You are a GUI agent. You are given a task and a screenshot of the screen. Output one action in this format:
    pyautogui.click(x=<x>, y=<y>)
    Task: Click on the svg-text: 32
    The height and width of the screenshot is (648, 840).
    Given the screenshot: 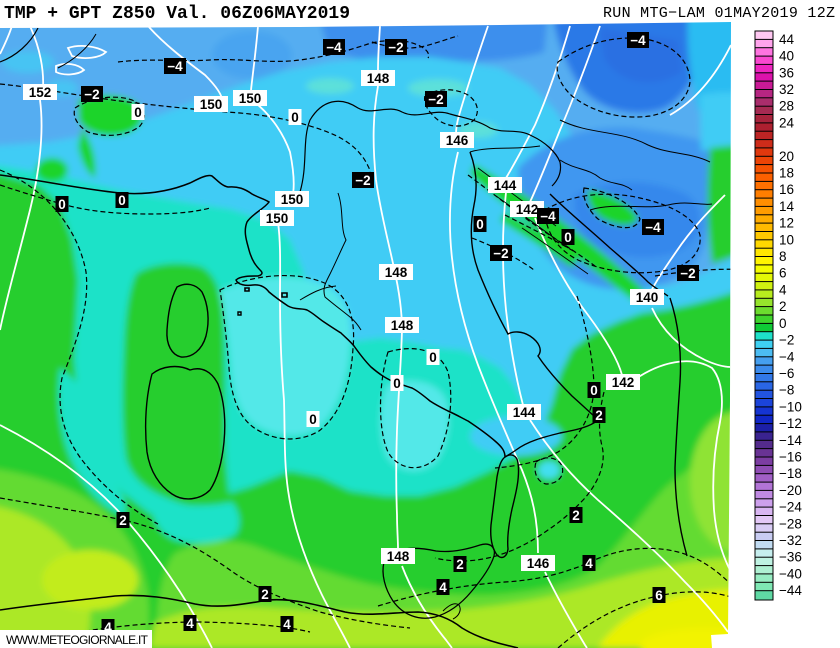 What is the action you would take?
    pyautogui.click(x=786, y=89)
    